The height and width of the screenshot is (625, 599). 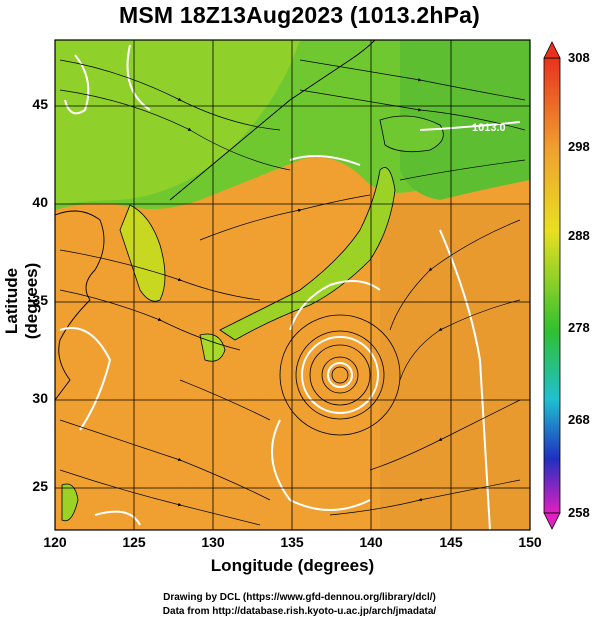 I want to click on korea-peninsula, so click(x=142, y=253).